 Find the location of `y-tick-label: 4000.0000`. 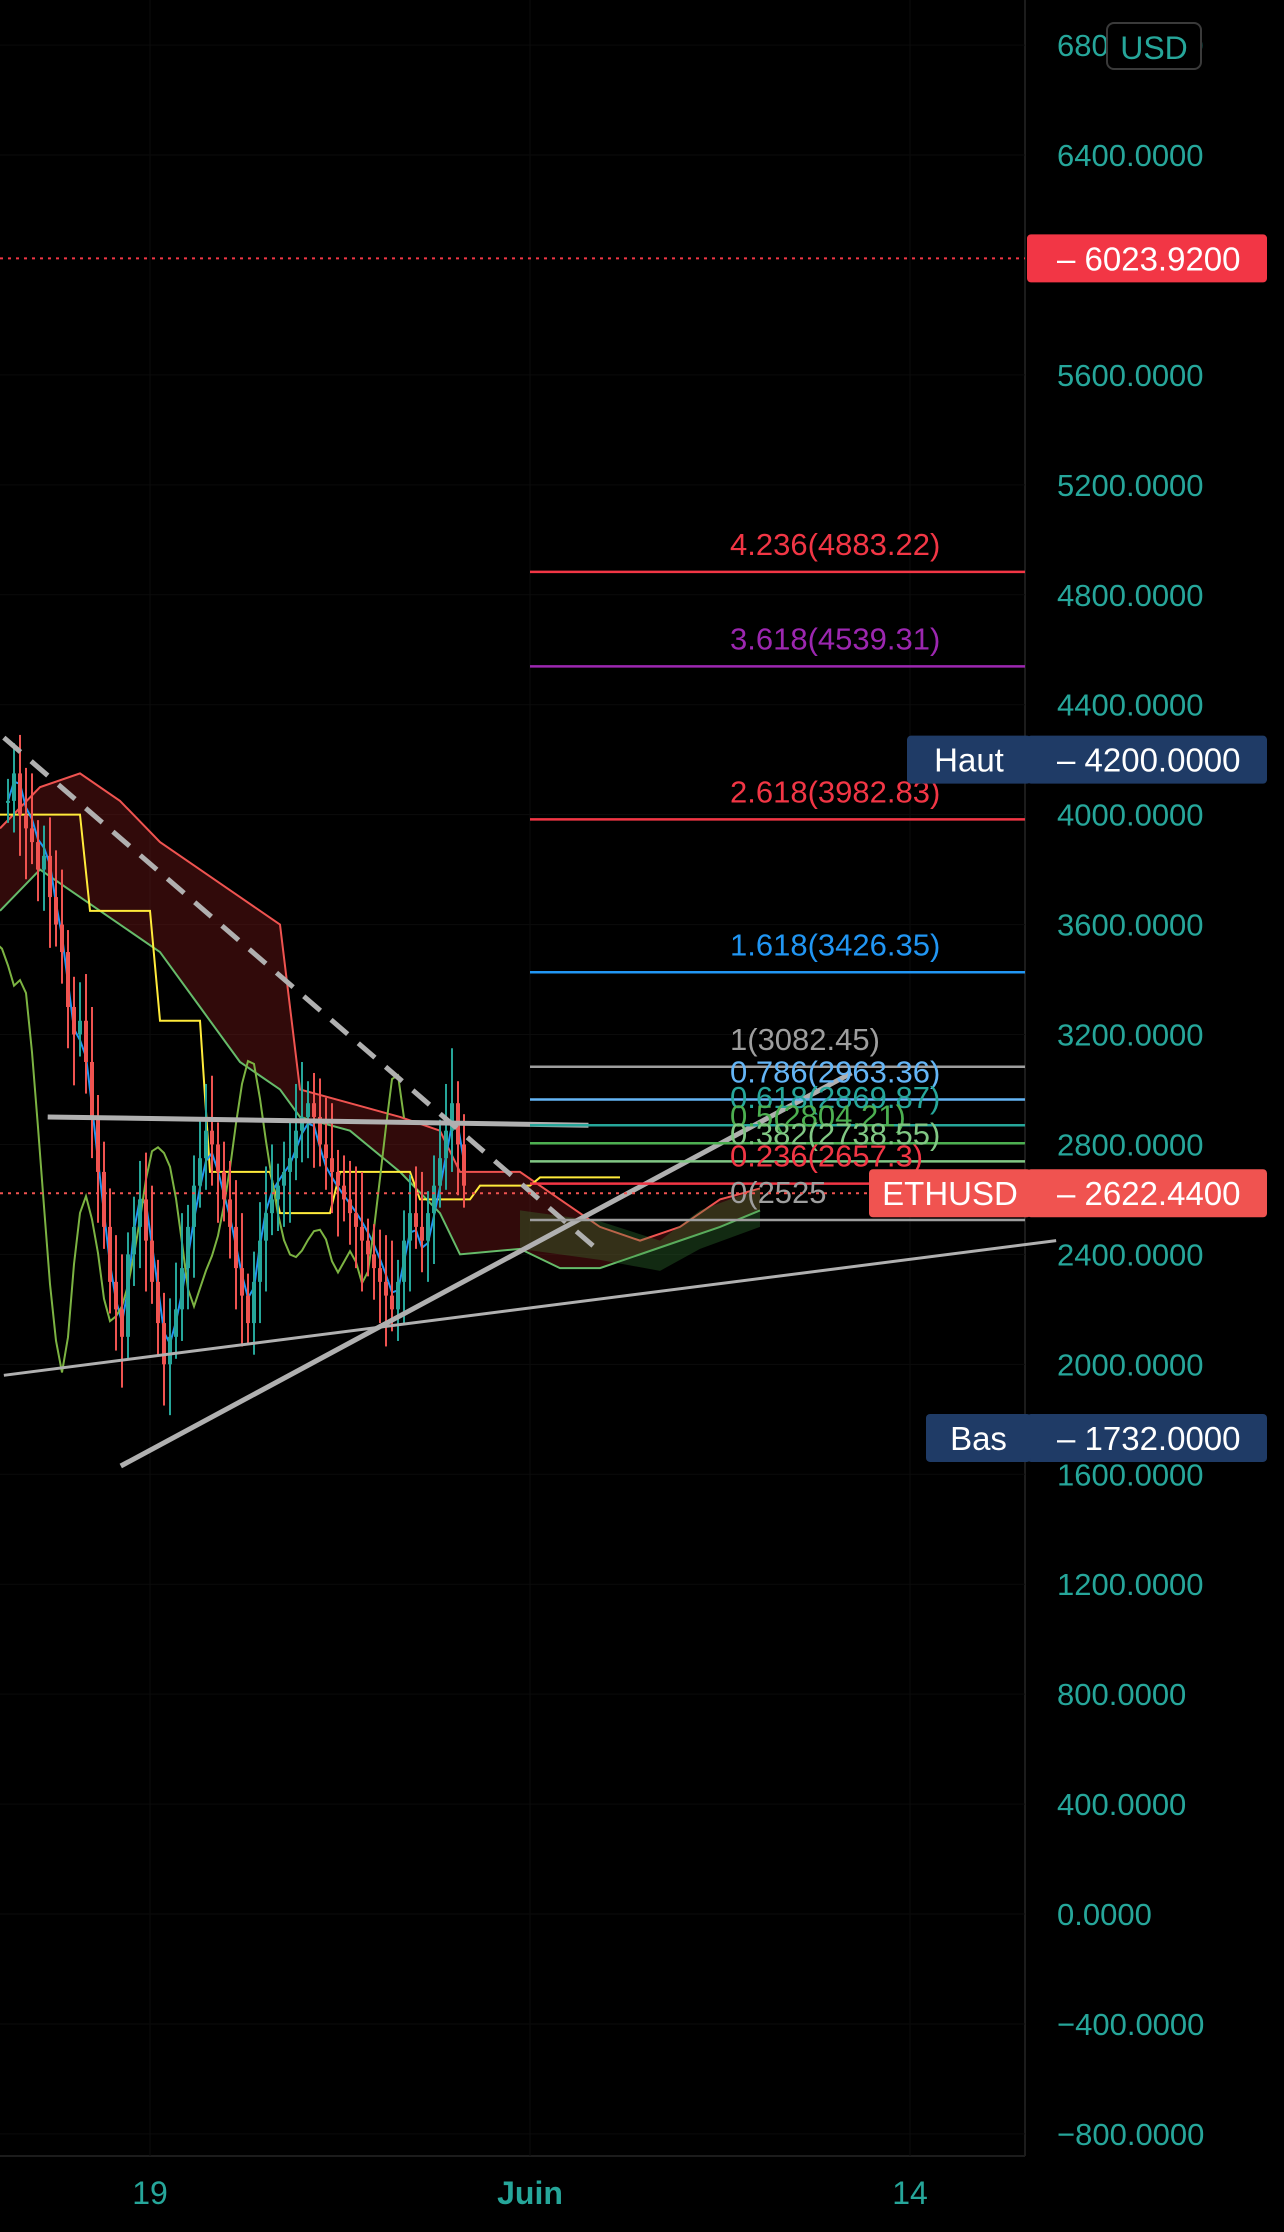

y-tick-label: 4000.0000 is located at coordinates (1130, 815).